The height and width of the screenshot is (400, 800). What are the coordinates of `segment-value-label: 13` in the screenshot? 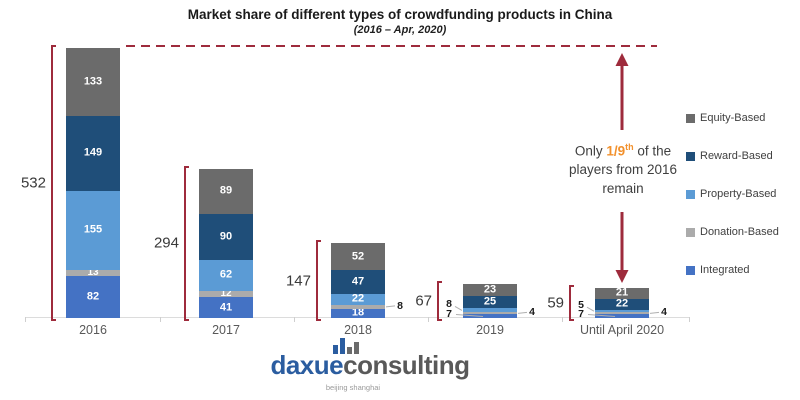 It's located at (93, 273).